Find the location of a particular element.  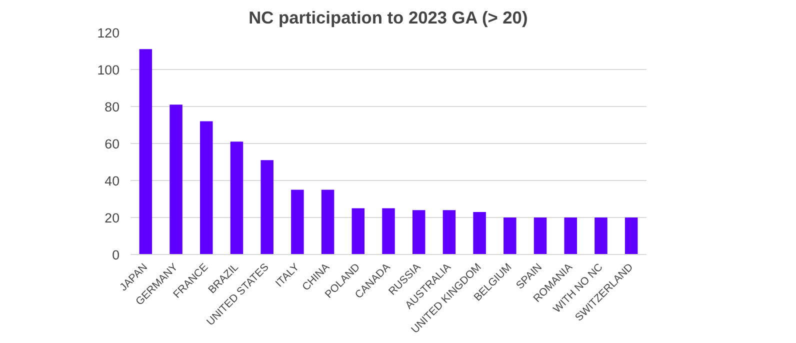

y-tick-label: 20 is located at coordinates (112, 218).